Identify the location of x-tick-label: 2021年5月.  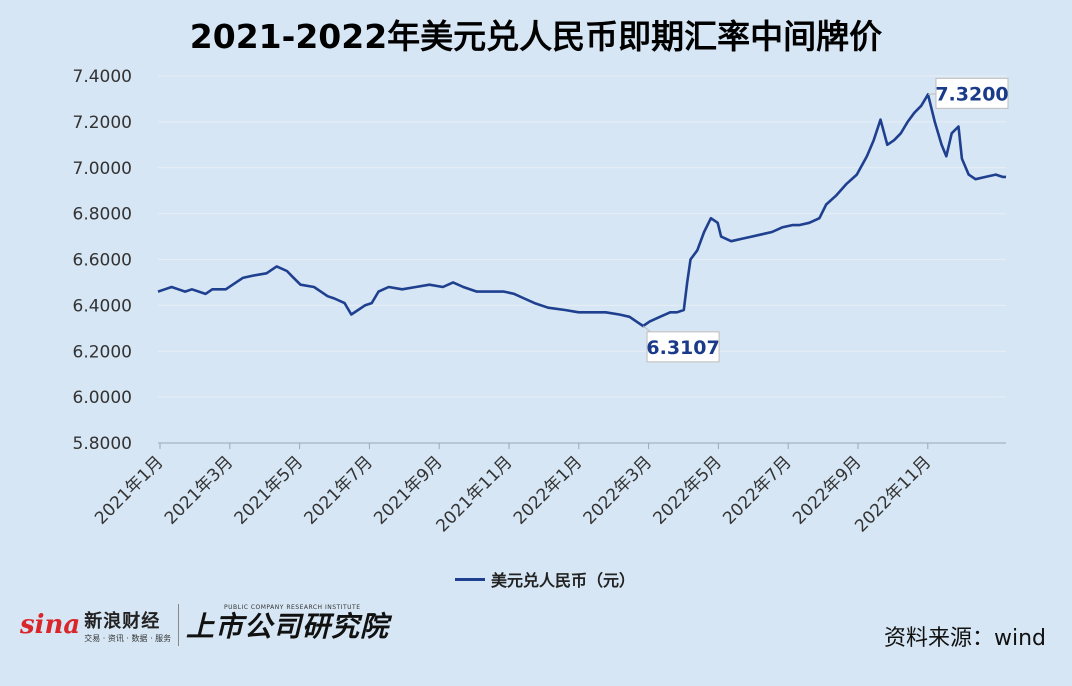
(269, 490).